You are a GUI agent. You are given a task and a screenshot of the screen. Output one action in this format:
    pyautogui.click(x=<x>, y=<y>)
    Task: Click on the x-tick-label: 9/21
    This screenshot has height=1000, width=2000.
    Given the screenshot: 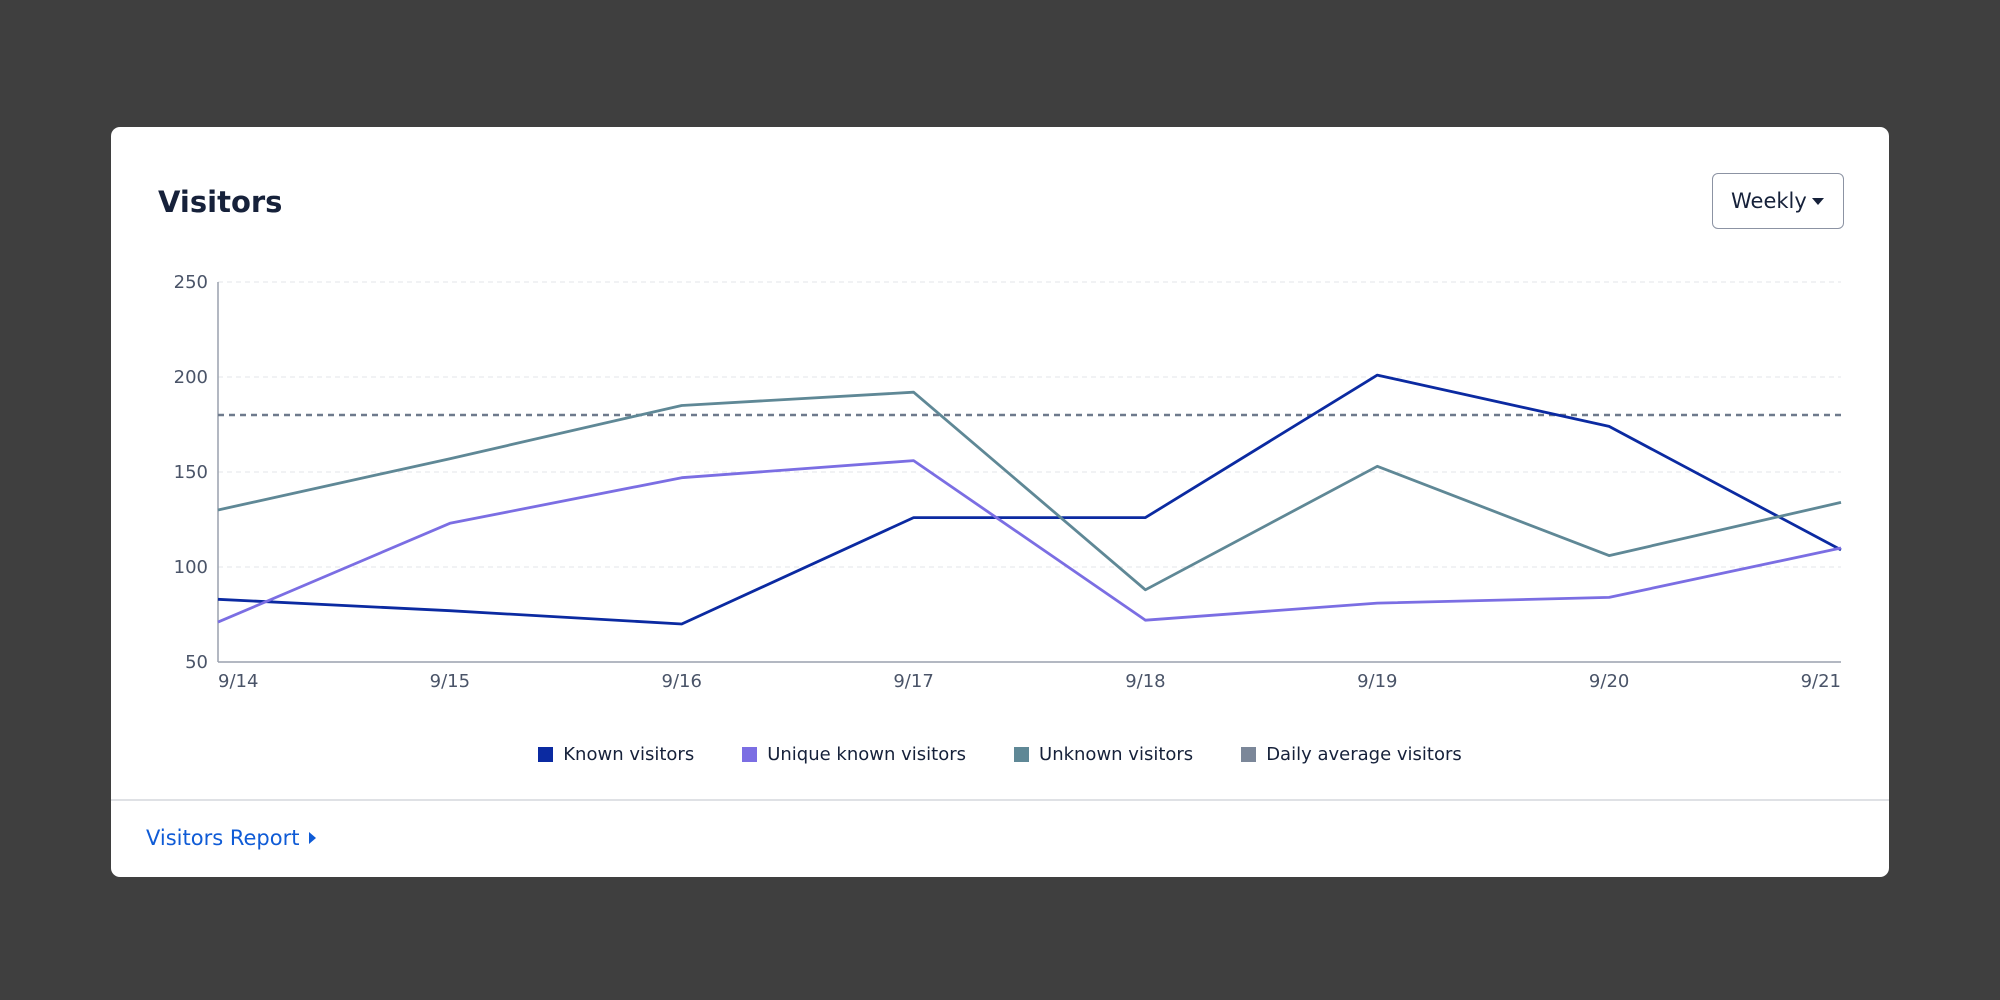 What is the action you would take?
    pyautogui.click(x=1821, y=681)
    